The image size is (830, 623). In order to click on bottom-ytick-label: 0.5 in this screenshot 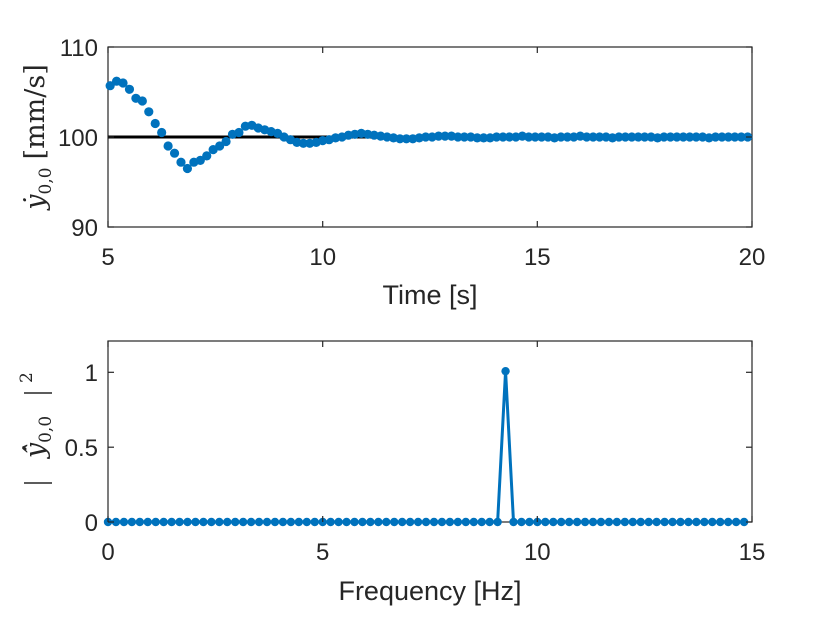, I will do `click(81, 448)`.